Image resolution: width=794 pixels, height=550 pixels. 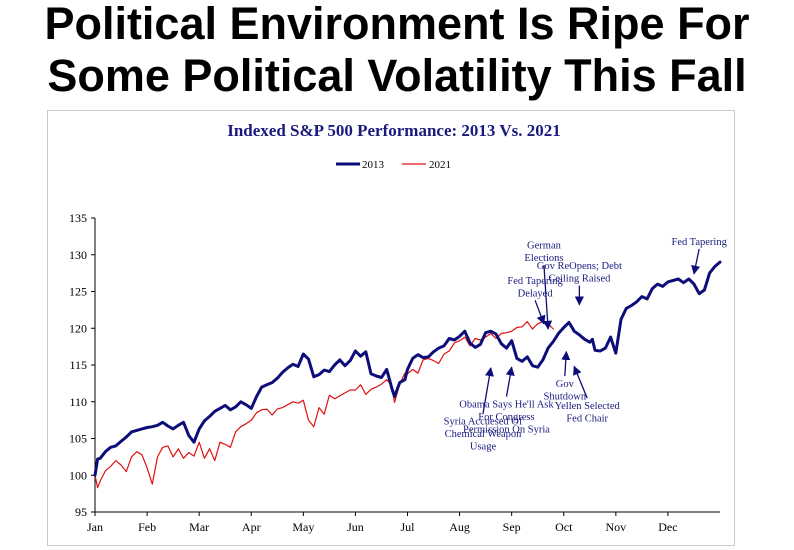 What do you see at coordinates (667, 527) in the screenshot?
I see `x-tick-label: Dec` at bounding box center [667, 527].